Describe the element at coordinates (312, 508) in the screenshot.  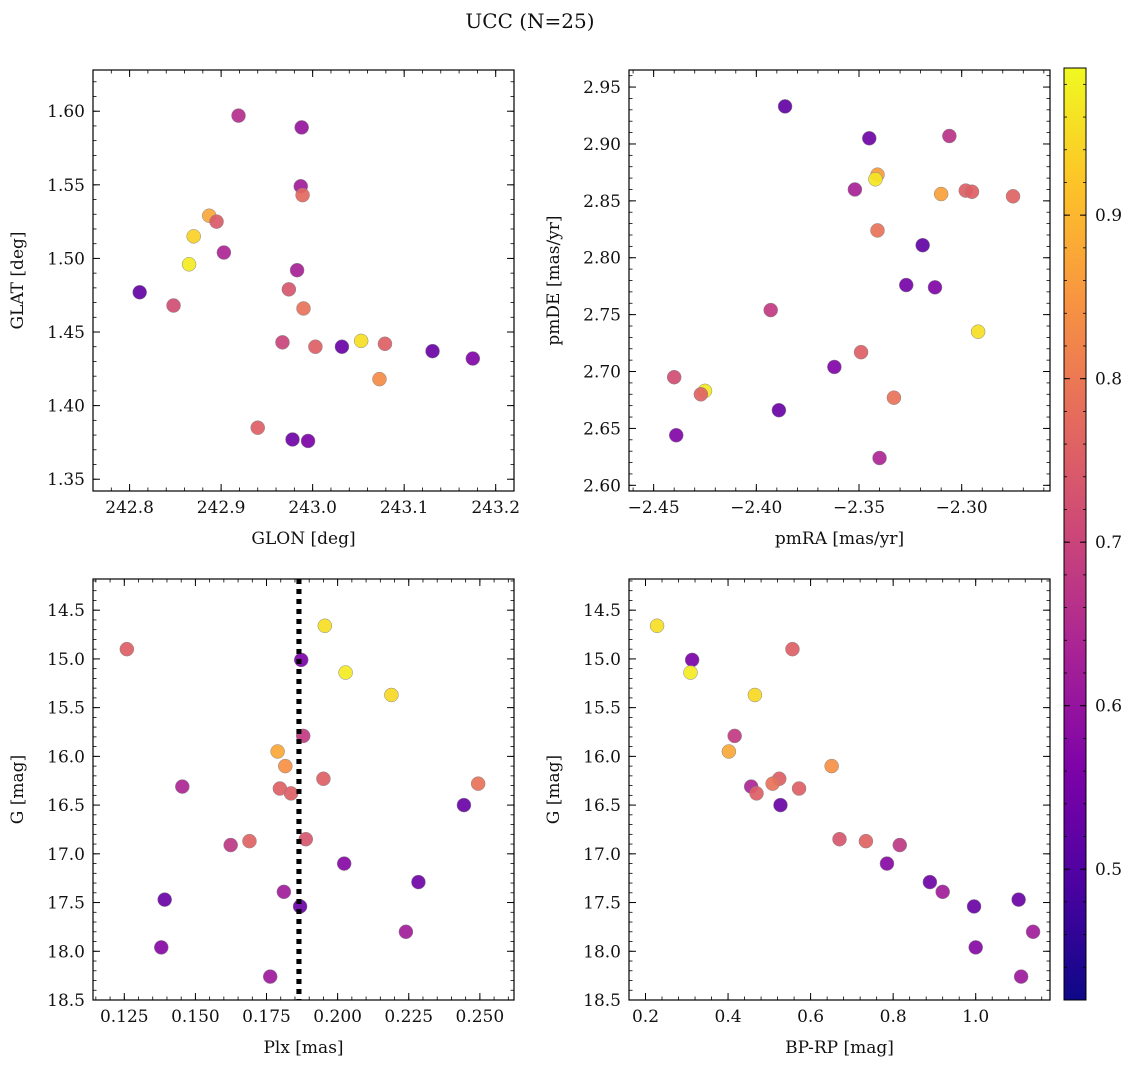
I see `x-tick-label: 243.0` at that location.